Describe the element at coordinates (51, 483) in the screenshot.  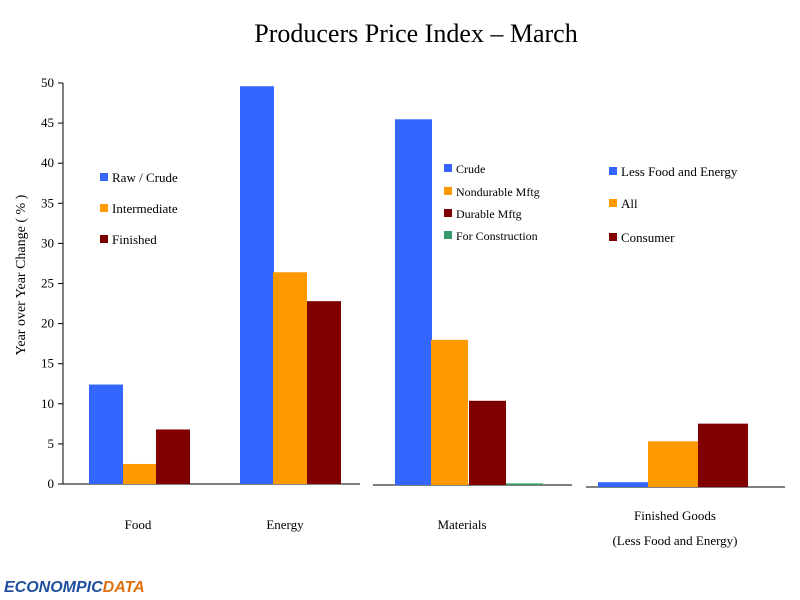
I see `y-tick-label: 0` at that location.